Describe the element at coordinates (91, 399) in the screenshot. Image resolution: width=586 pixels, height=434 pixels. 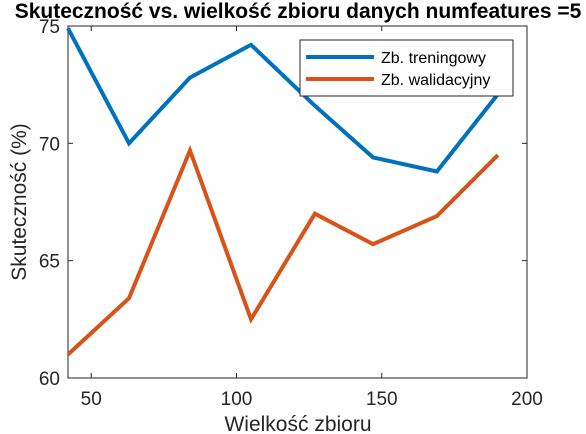
I see `x-tick-label: 50` at that location.